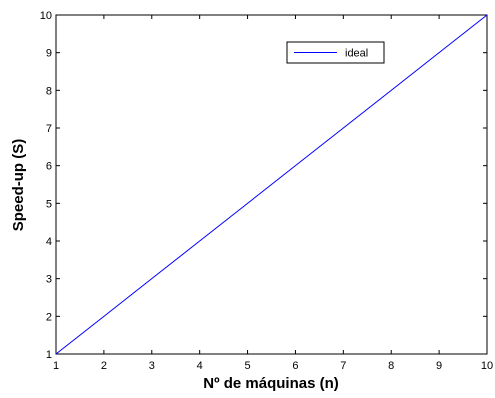  What do you see at coordinates (356, 54) in the screenshot?
I see `legend-label: ideal` at bounding box center [356, 54].